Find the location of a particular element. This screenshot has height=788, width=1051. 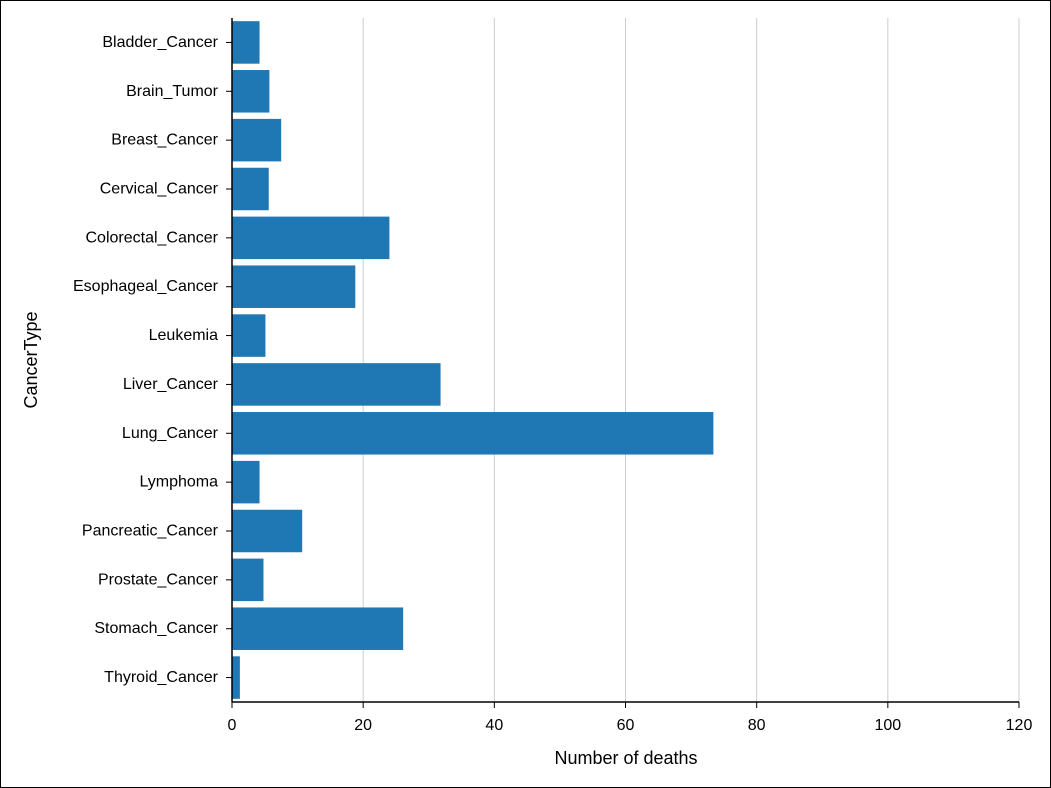

y-tick-label: Bladder_Cancer is located at coordinates (160, 42).